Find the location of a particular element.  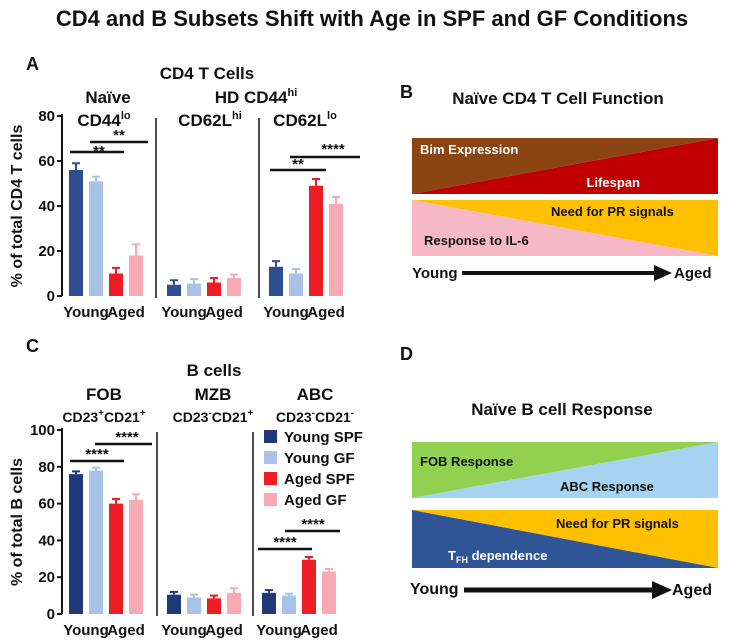

abc-s1: - is located at coordinates (313, 413).